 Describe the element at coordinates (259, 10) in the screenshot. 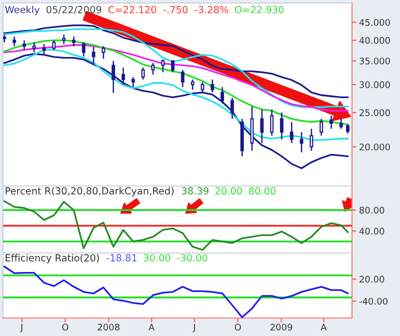

I see `annotation: O=22.930` at that location.